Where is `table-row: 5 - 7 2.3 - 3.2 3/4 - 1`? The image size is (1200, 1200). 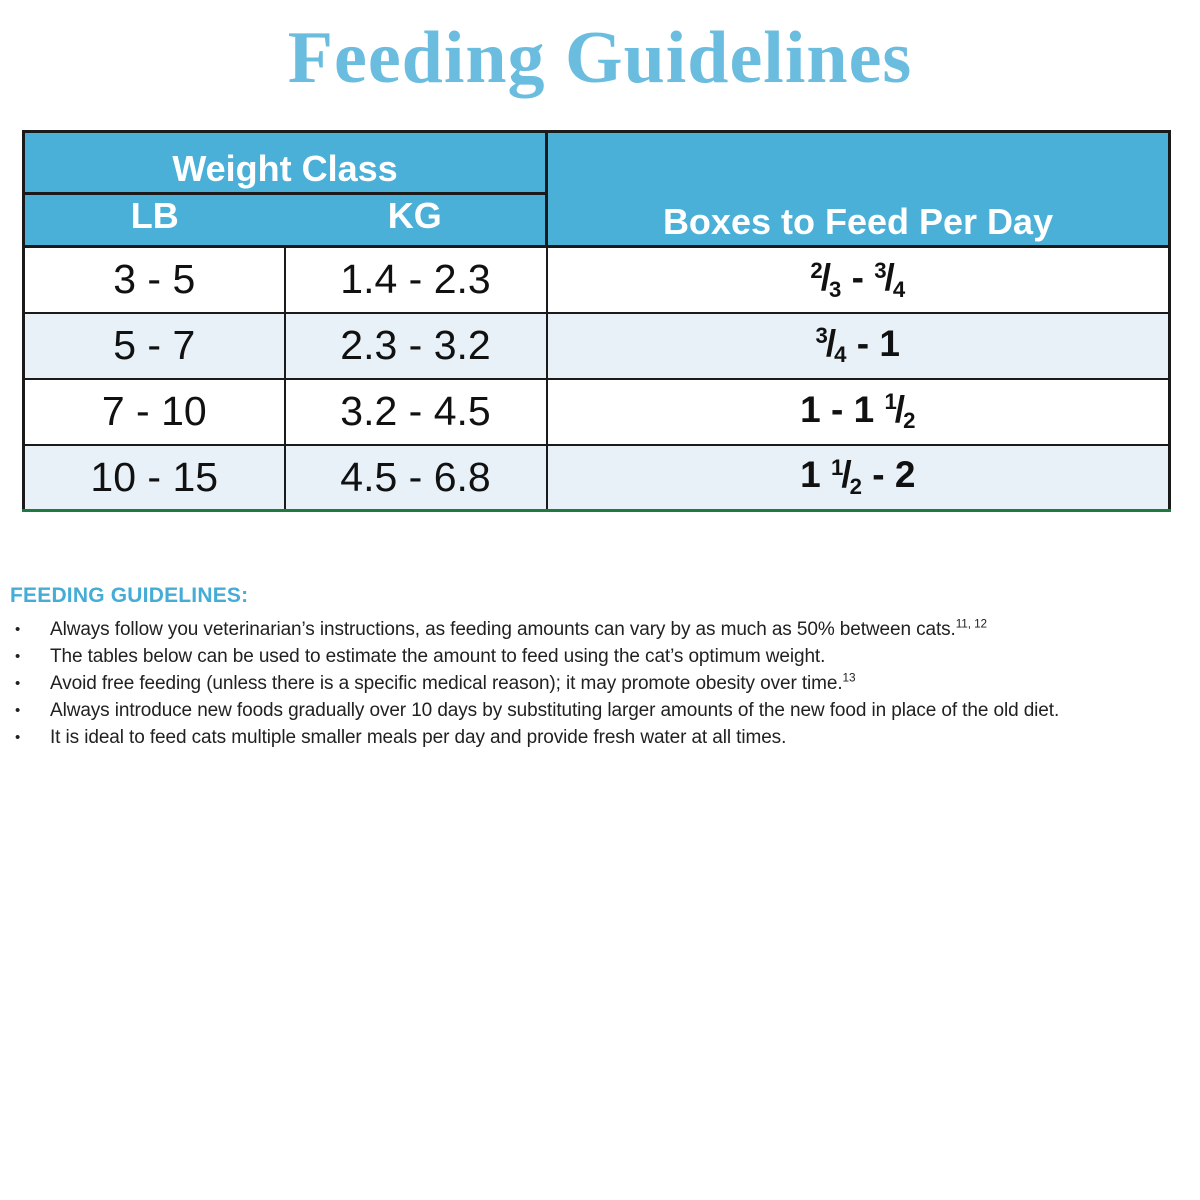 table-row: 5 - 7 2.3 - 3.2 3/4 - 1 is located at coordinates (596, 345).